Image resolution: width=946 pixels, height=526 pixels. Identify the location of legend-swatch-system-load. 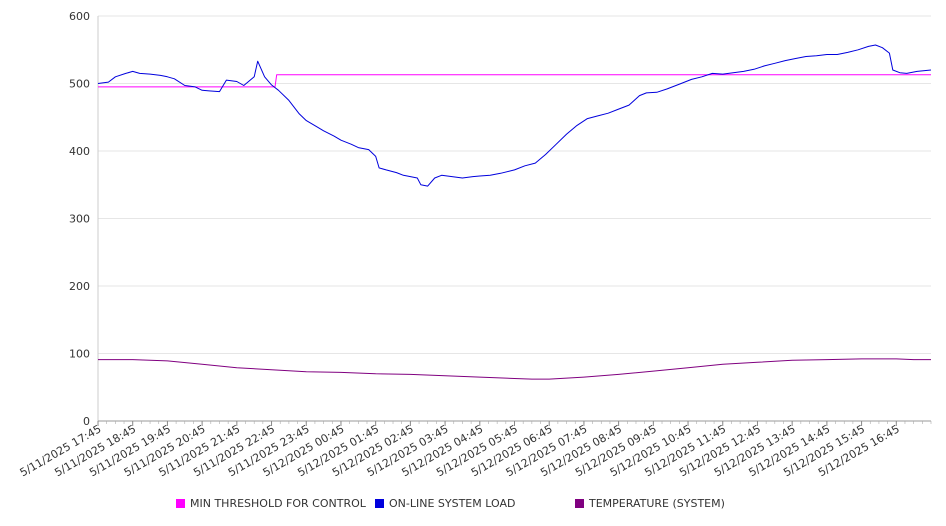
(379, 503).